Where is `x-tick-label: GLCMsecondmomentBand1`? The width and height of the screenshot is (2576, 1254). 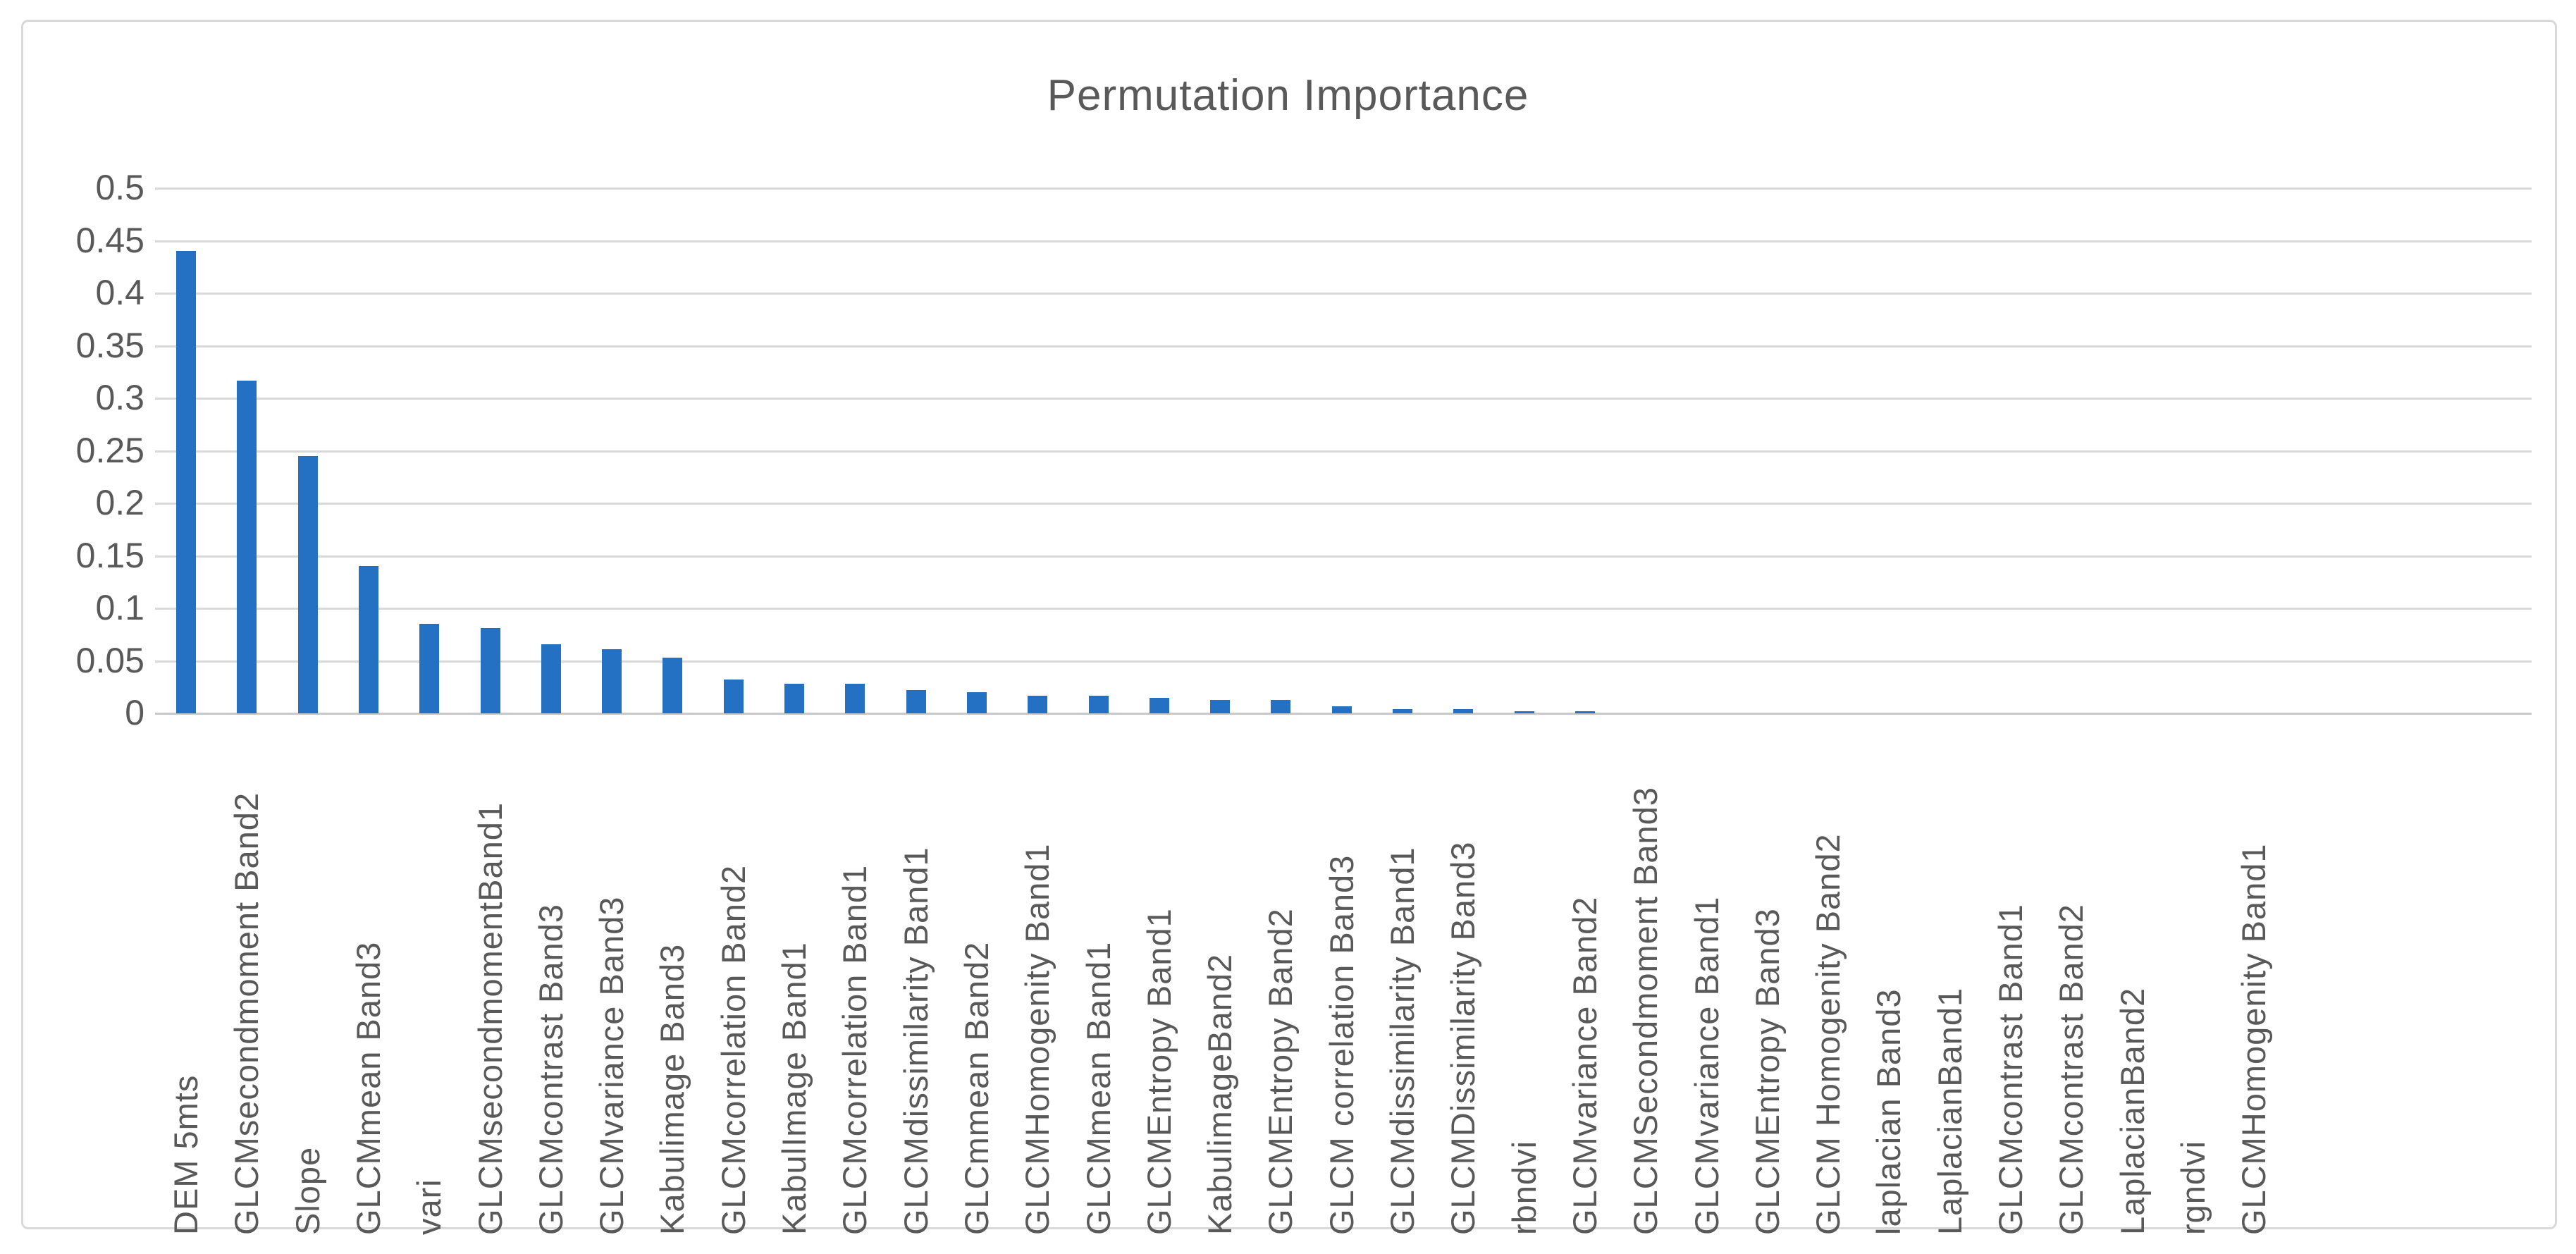 x-tick-label: GLCMsecondmomentBand1 is located at coordinates (490, 1018).